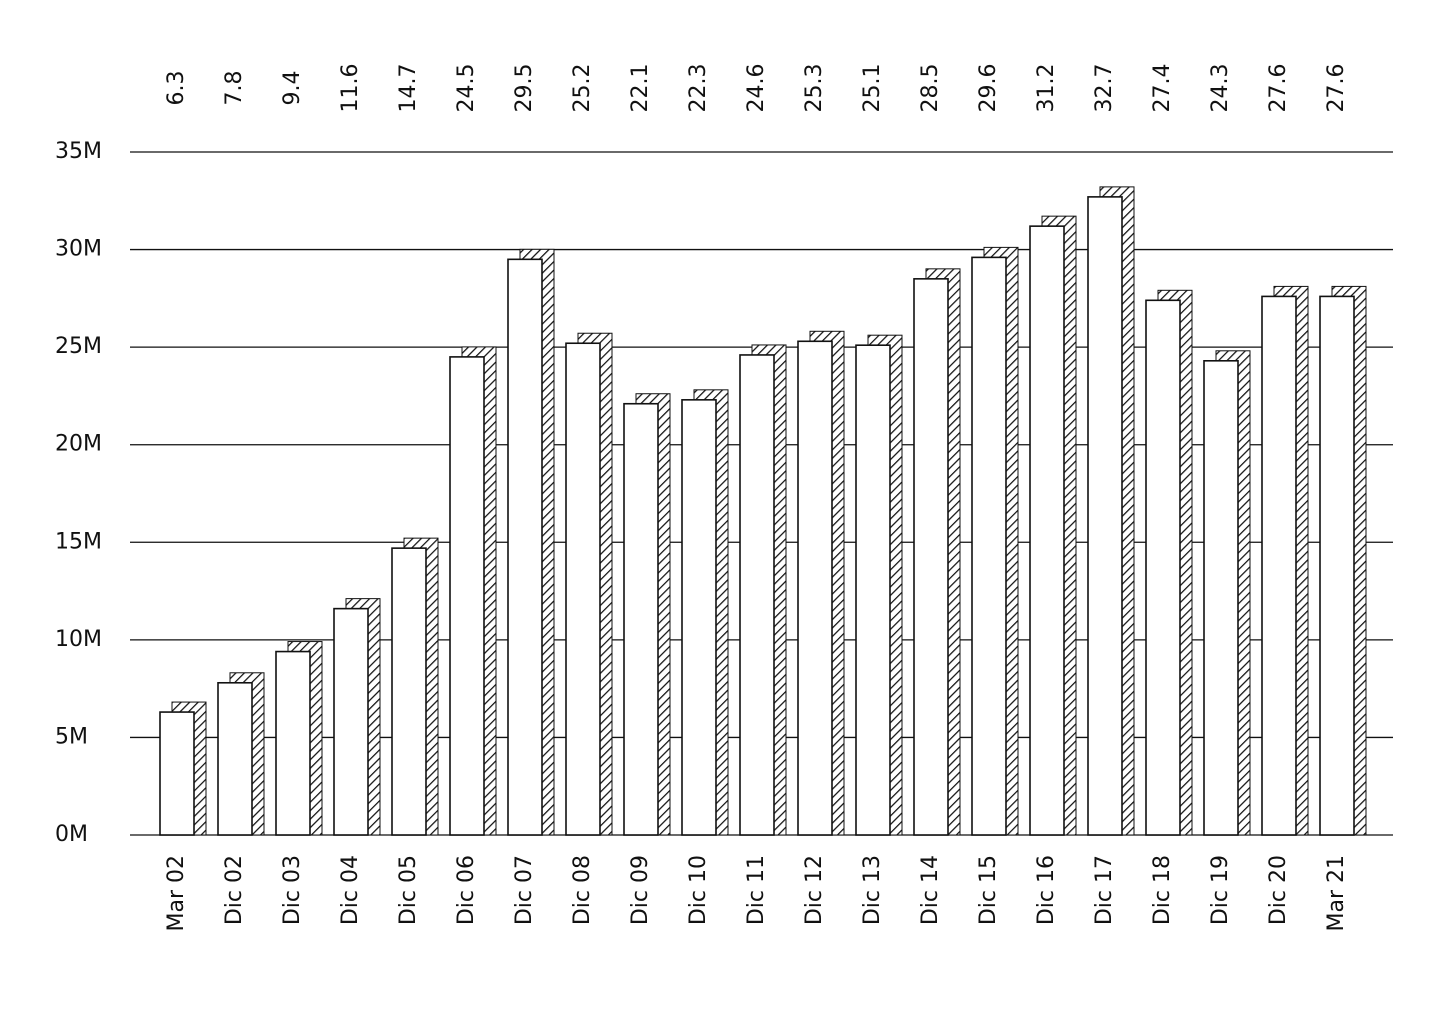 This screenshot has width=1456, height=1035. Describe the element at coordinates (930, 88) in the screenshot. I see `value-label: 28.5` at that location.